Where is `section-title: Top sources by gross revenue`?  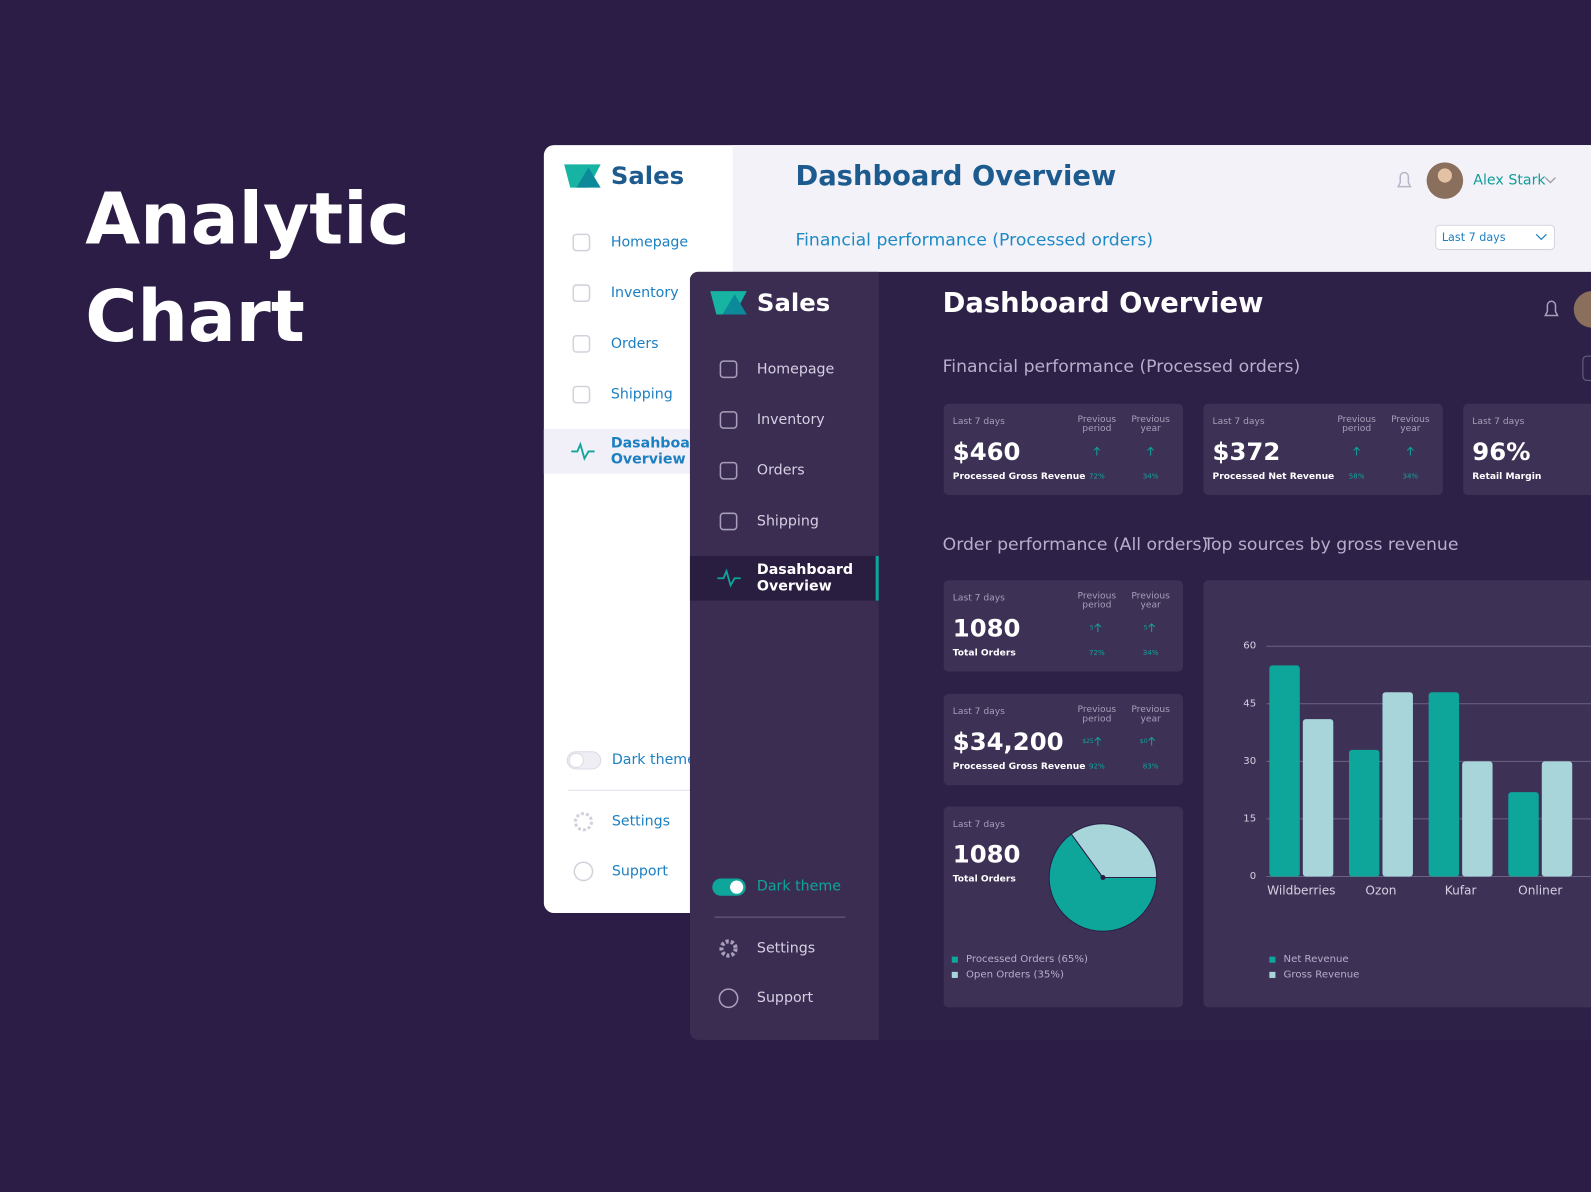
section-title: Top sources by gross revenue is located at coordinates (1330, 545).